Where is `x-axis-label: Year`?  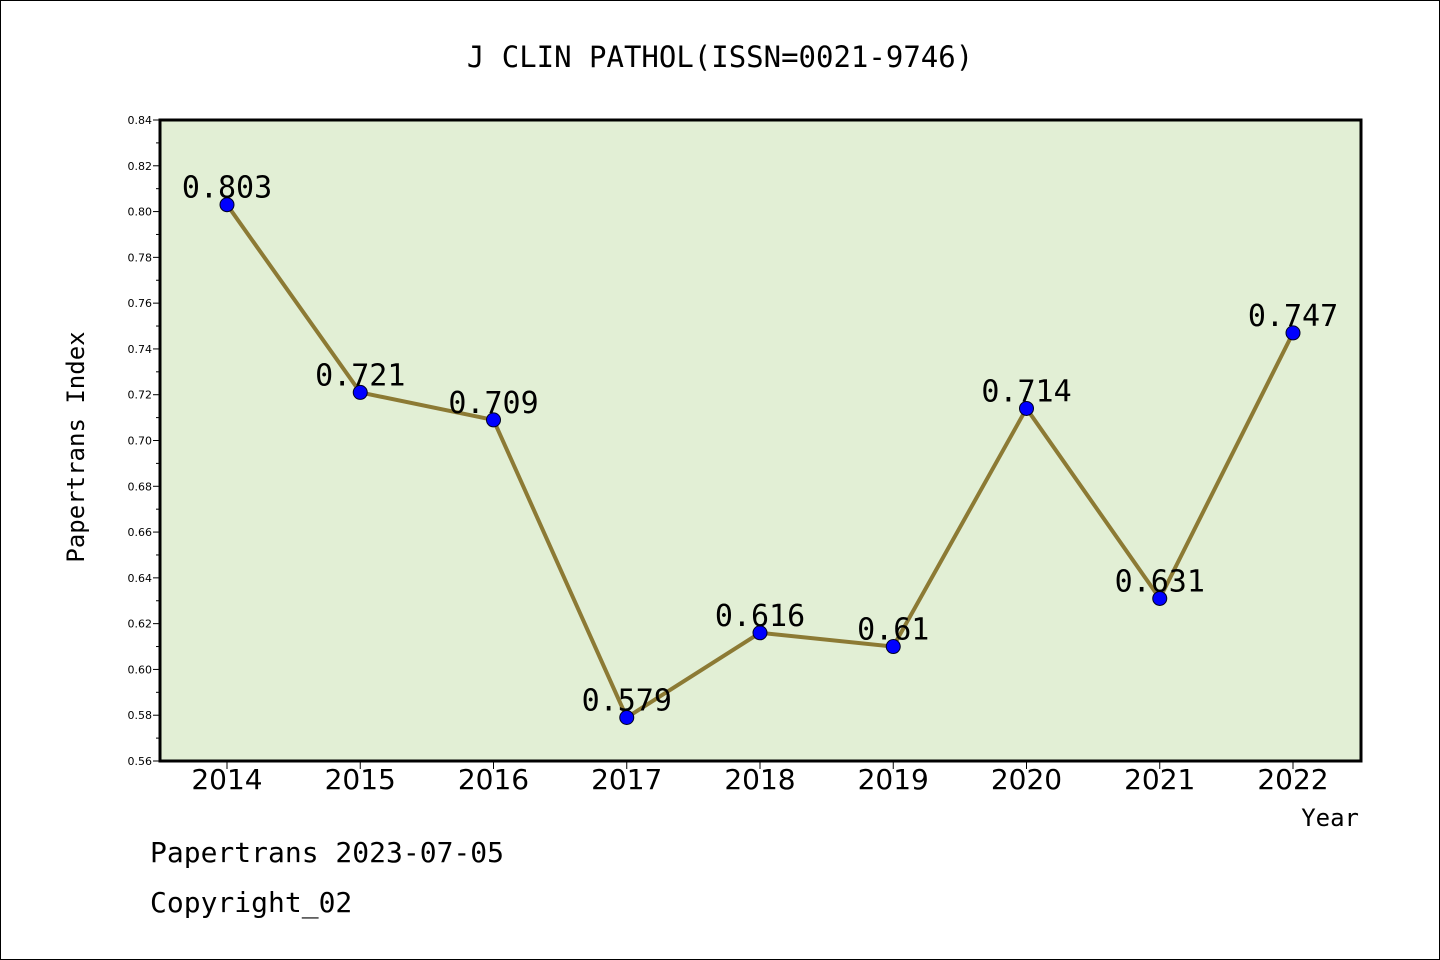
x-axis-label: Year is located at coordinates (1330, 818).